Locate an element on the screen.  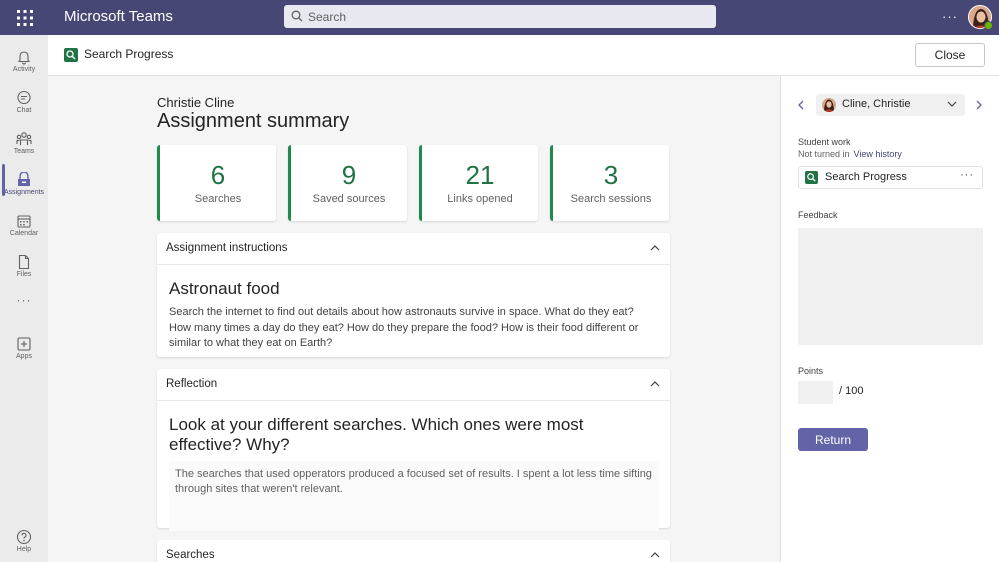
stat-value: 6 is located at coordinates (218, 175).